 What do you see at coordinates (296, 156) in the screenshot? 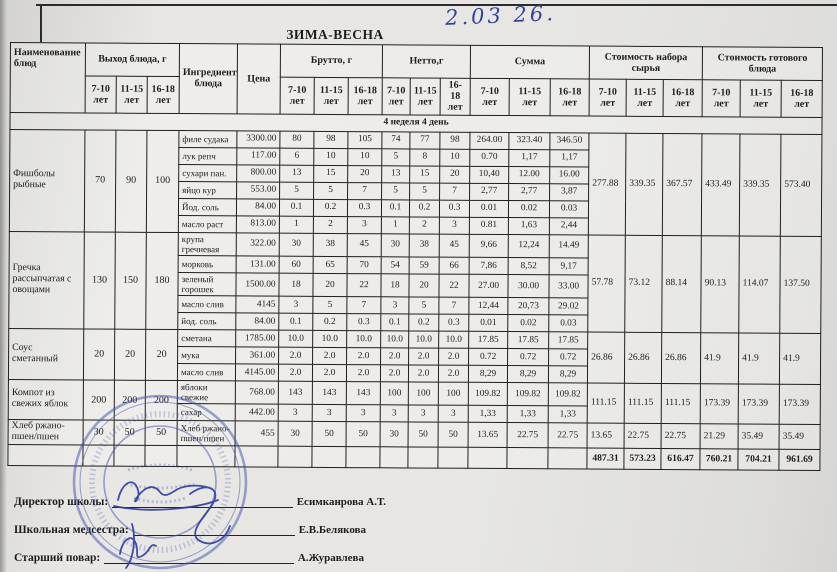
I see `brutto-cell: 6` at bounding box center [296, 156].